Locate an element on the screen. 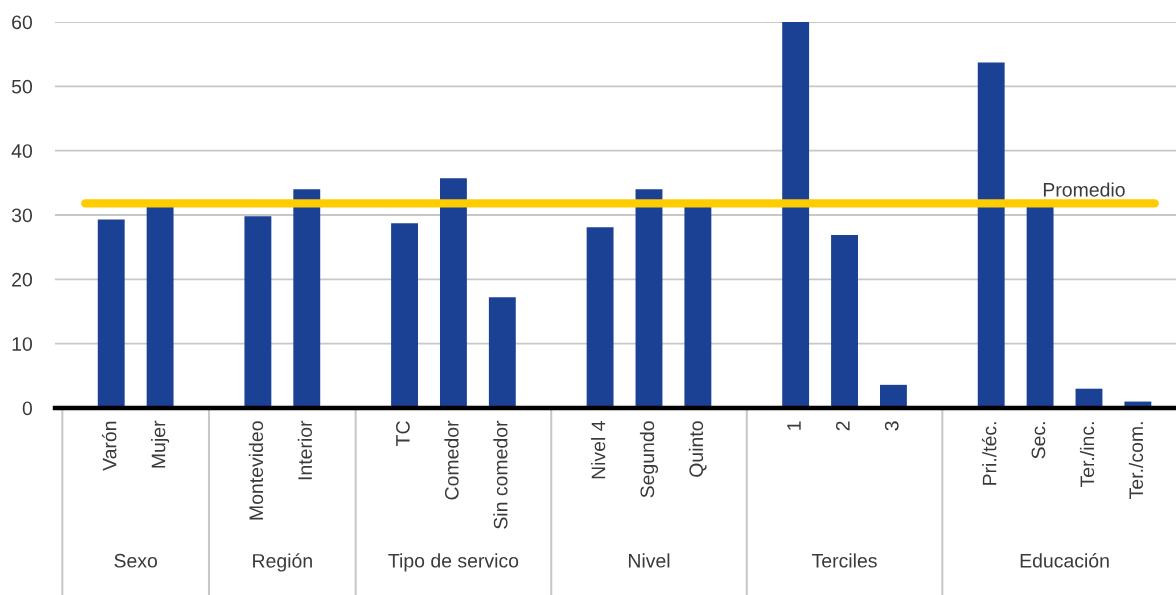 The height and width of the screenshot is (595, 1176). x-tick-label: Ter./inc. is located at coordinates (1087, 455).